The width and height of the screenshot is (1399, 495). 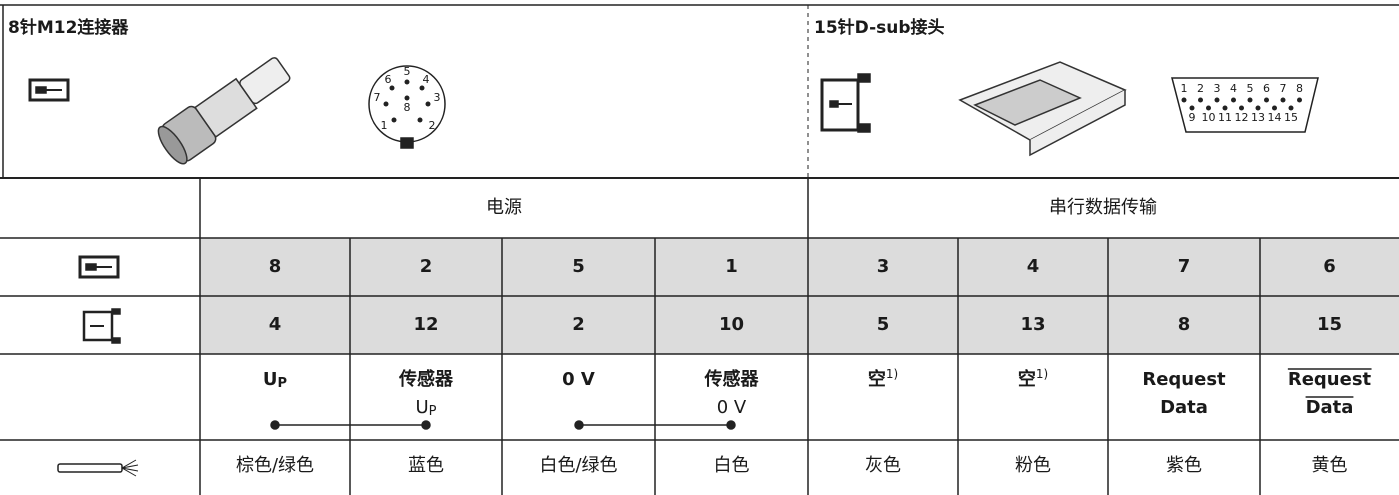 I want to click on wire-color: 粉色, so click(x=1033, y=465).